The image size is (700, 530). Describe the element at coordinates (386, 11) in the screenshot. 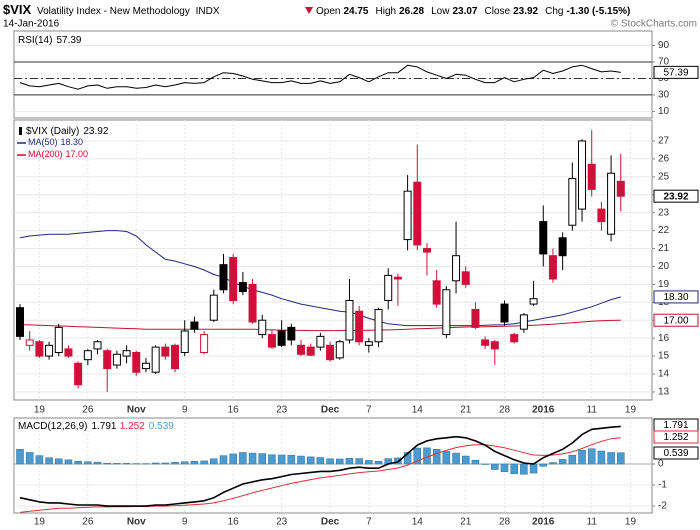

I see `quote-label: High` at that location.